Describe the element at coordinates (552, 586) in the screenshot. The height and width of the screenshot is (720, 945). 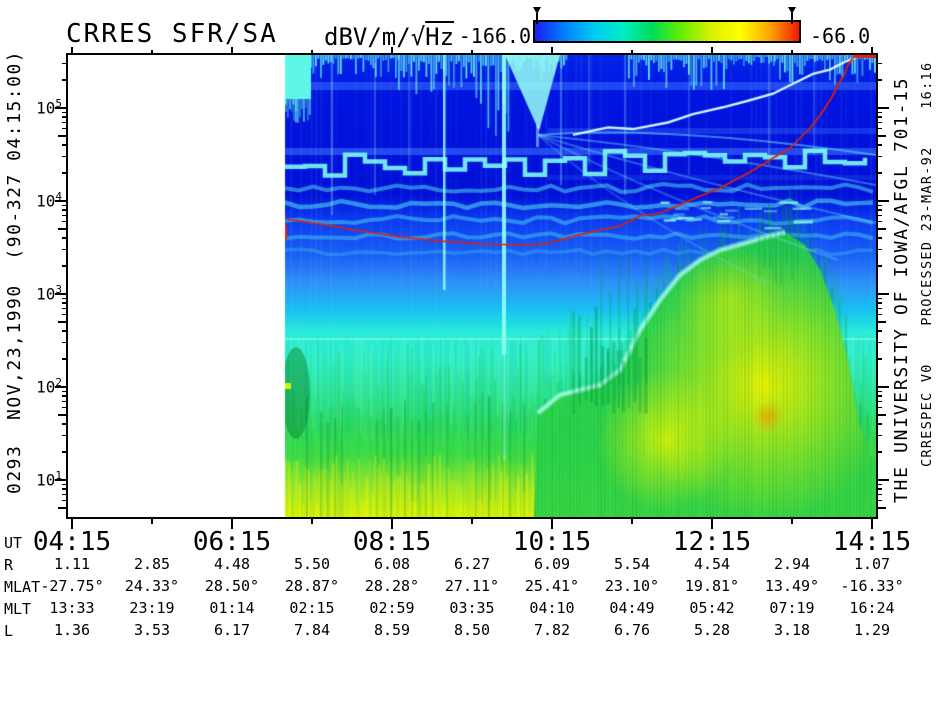
I see `ephemeris-value: 25.41°` at that location.